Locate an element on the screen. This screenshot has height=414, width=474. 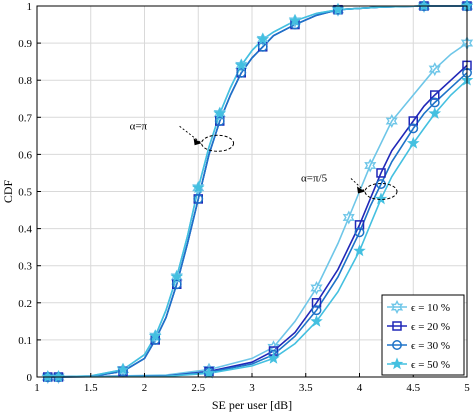
legend-label: ϵ = 10 % is located at coordinates (430, 308).